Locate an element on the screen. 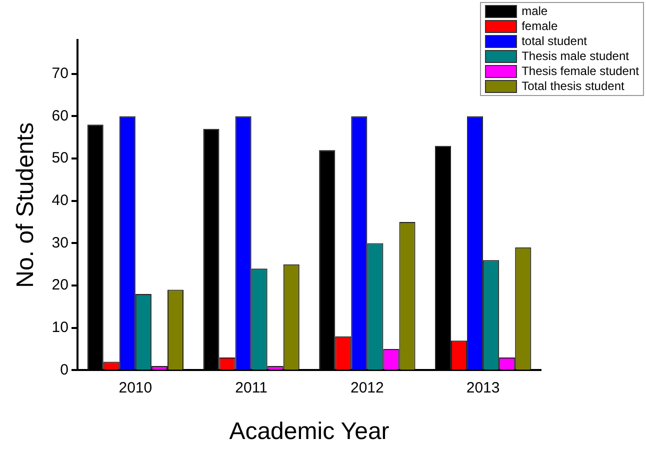 This screenshot has height=459, width=646. y-axis-title: No. of Students is located at coordinates (26, 205).